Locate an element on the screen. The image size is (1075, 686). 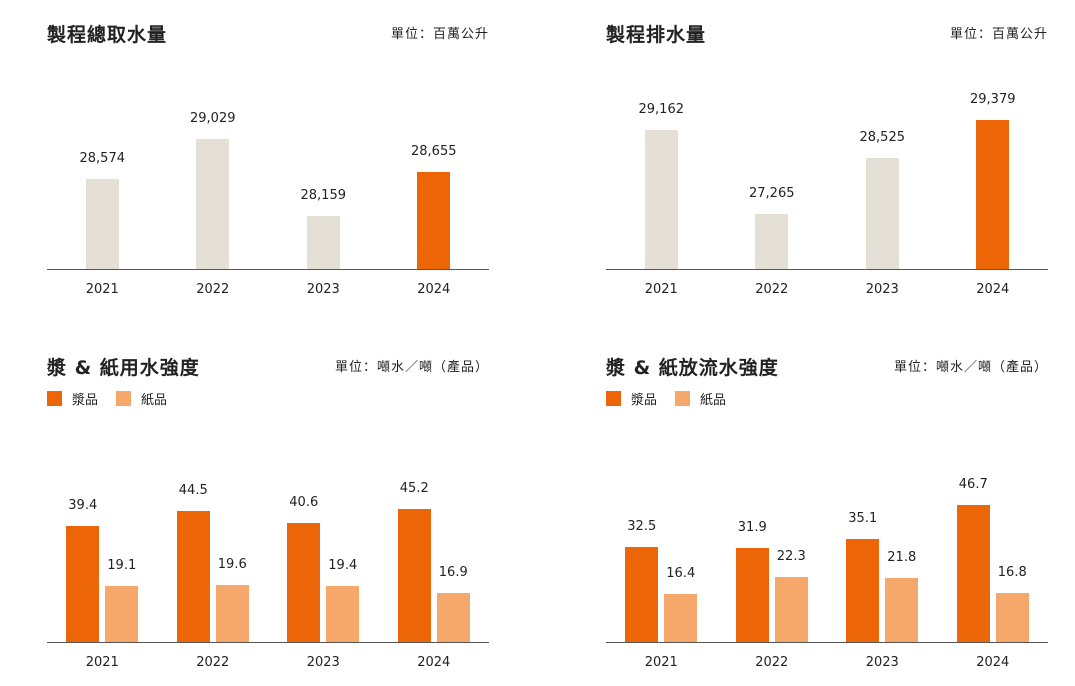
data-label: 40.6 is located at coordinates (304, 502).